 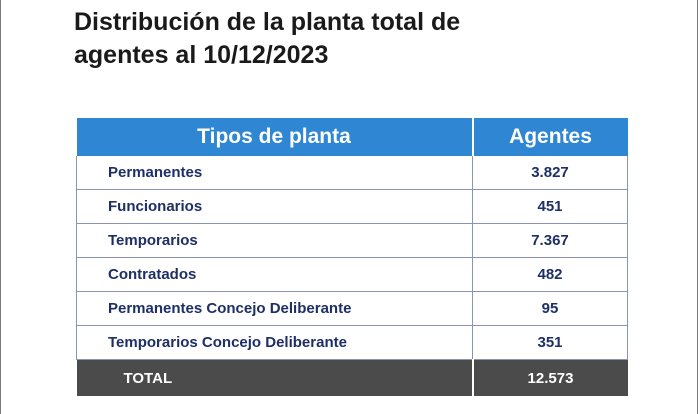 I want to click on page-title-line-2: agentes al 10/12/2023, so click(x=201, y=55).